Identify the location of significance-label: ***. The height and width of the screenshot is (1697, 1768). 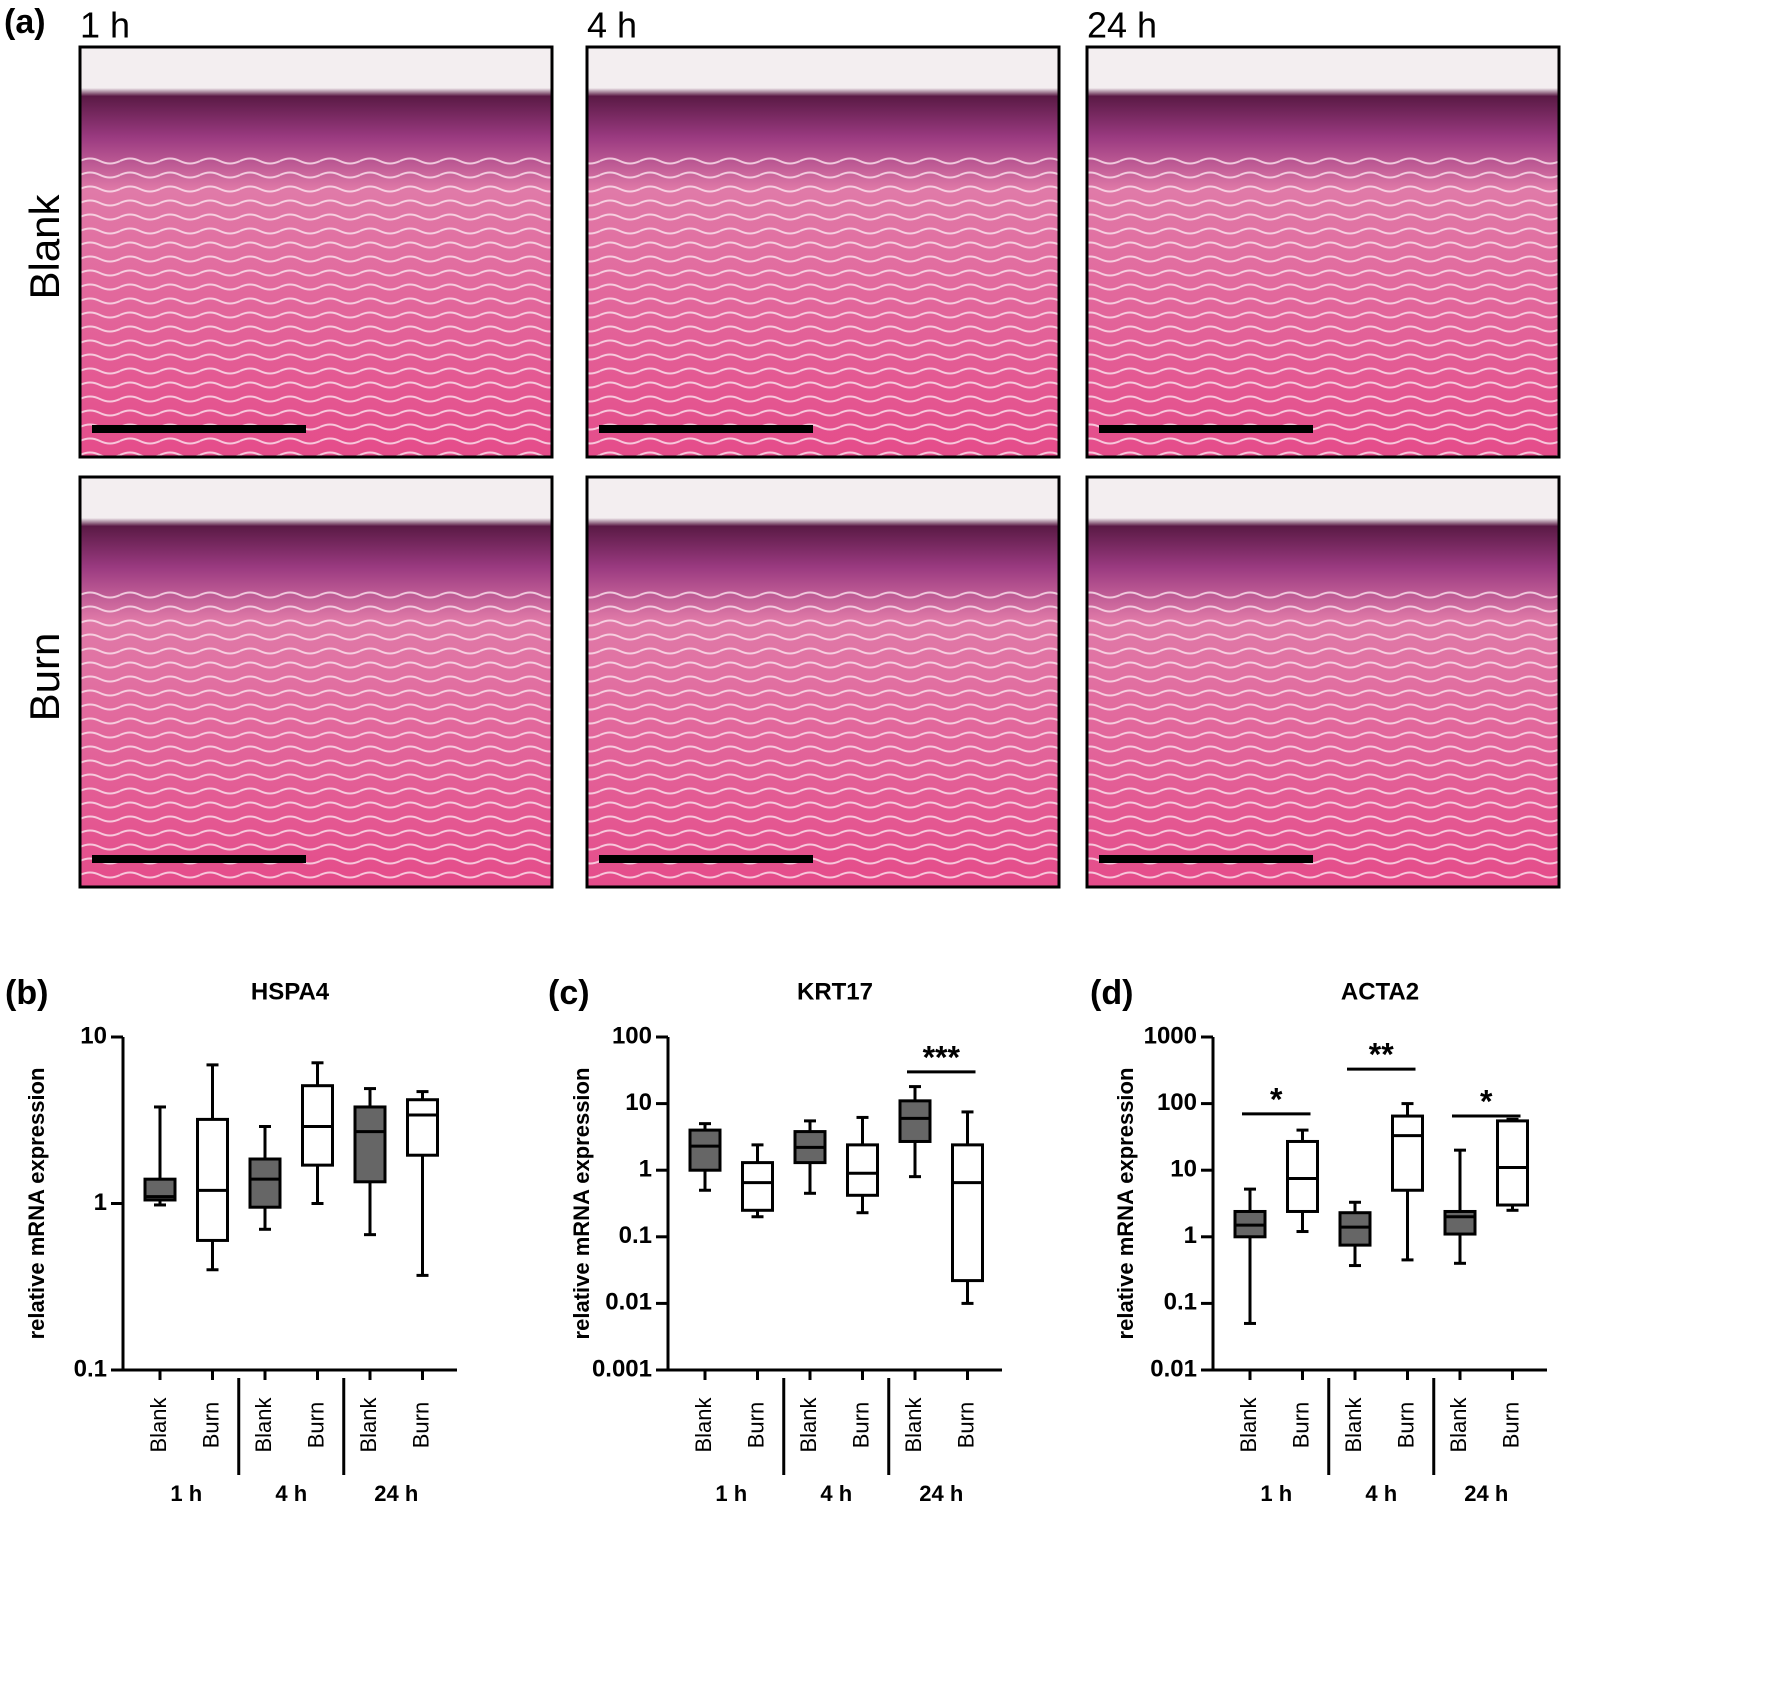
(942, 1057).